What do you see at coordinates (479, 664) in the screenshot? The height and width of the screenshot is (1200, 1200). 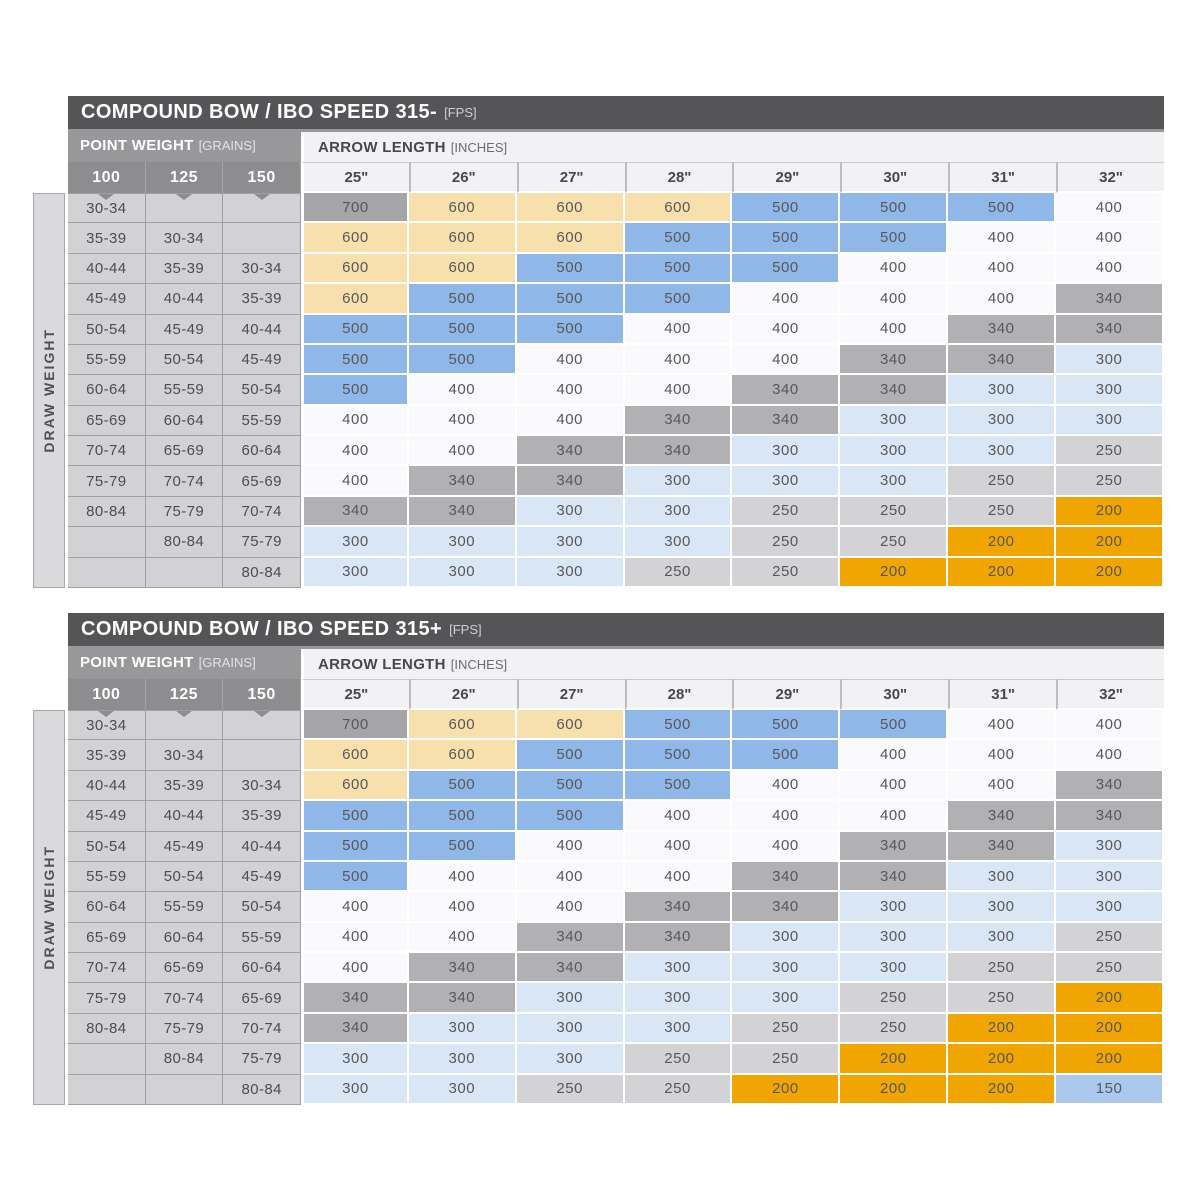 I see `arrow-length-unit: [INCHES]` at bounding box center [479, 664].